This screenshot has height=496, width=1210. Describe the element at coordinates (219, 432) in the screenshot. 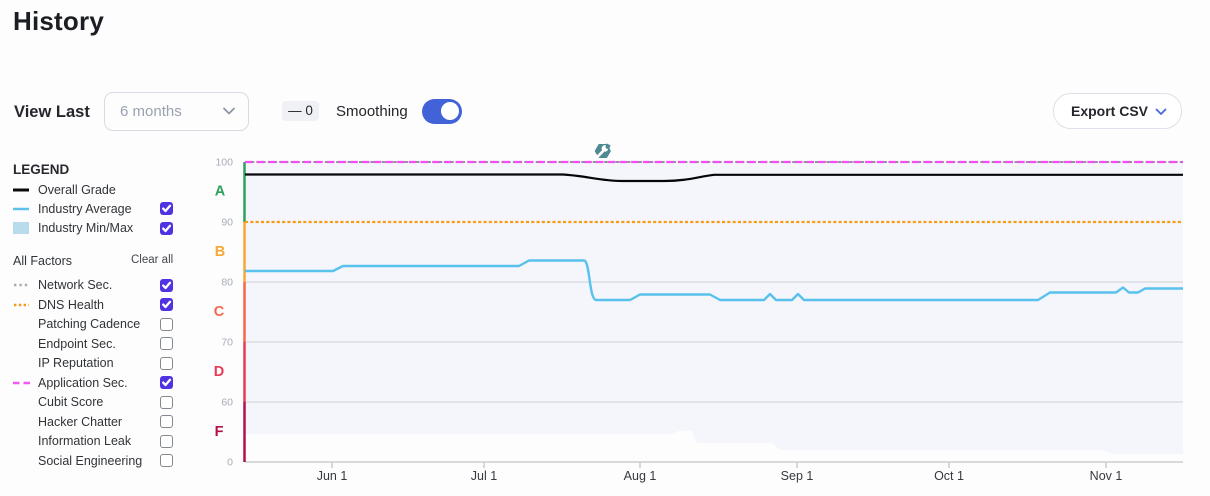

I see `svg-text: F` at that location.